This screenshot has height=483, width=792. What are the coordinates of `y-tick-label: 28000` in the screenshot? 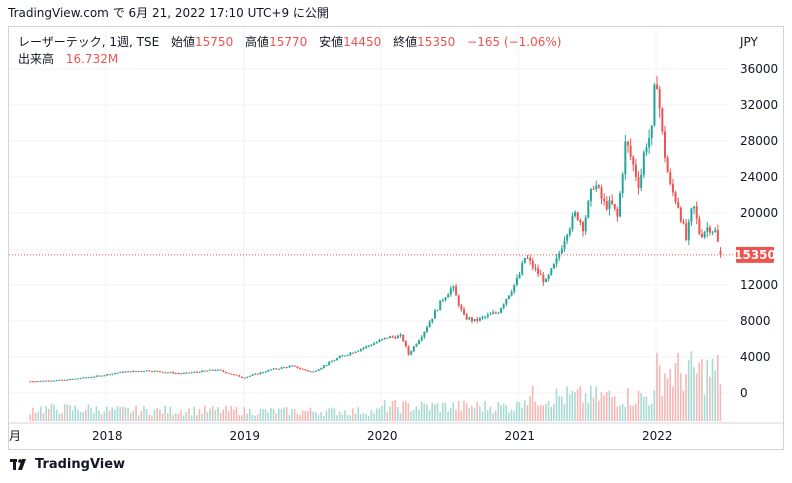 It's located at (759, 141).